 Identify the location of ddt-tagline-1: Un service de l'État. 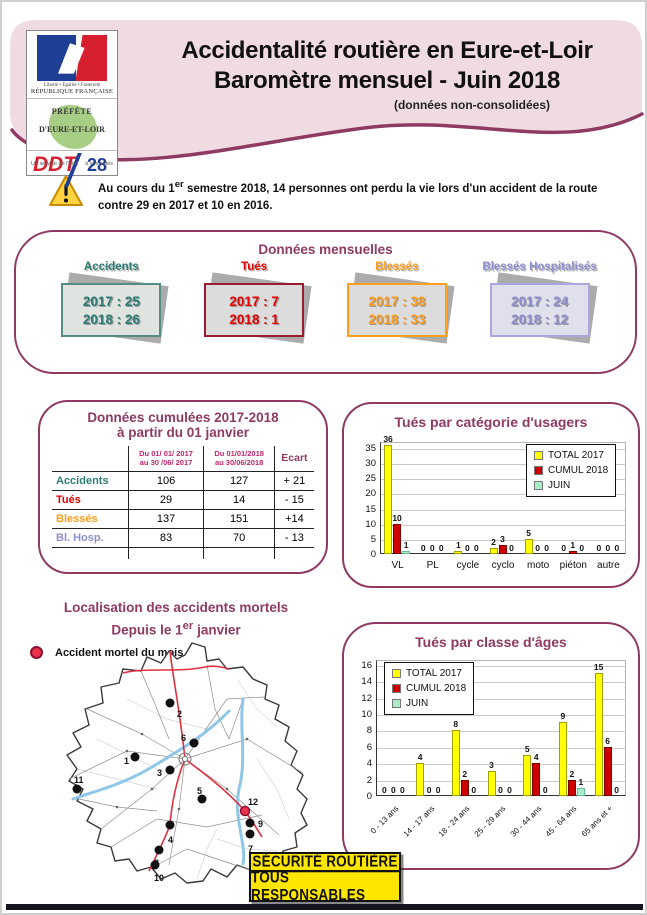
(55, 164).